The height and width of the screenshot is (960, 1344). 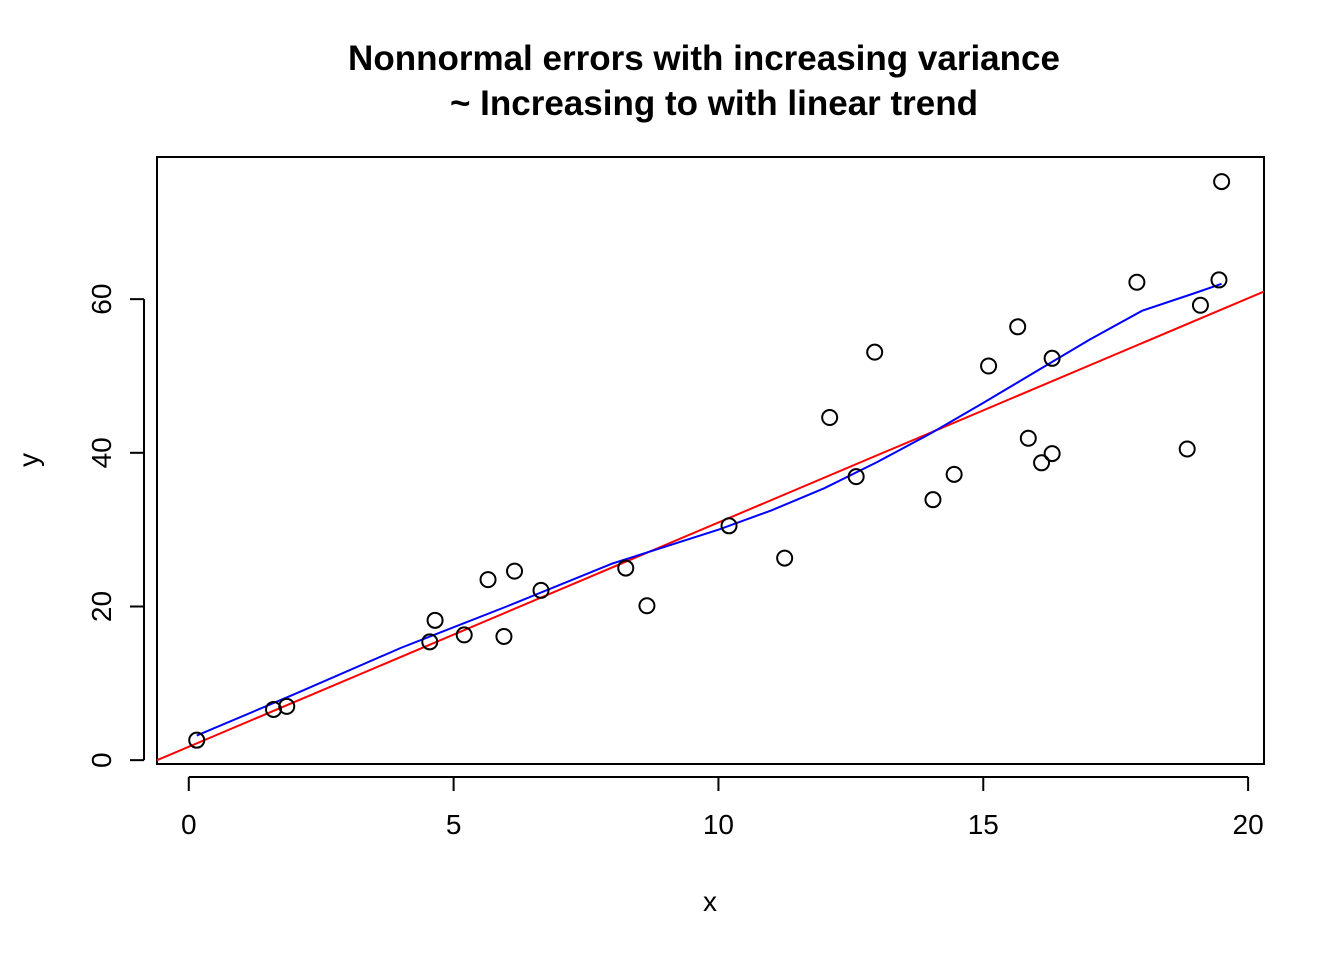 I want to click on y-tick-label: 60, so click(x=101, y=299).